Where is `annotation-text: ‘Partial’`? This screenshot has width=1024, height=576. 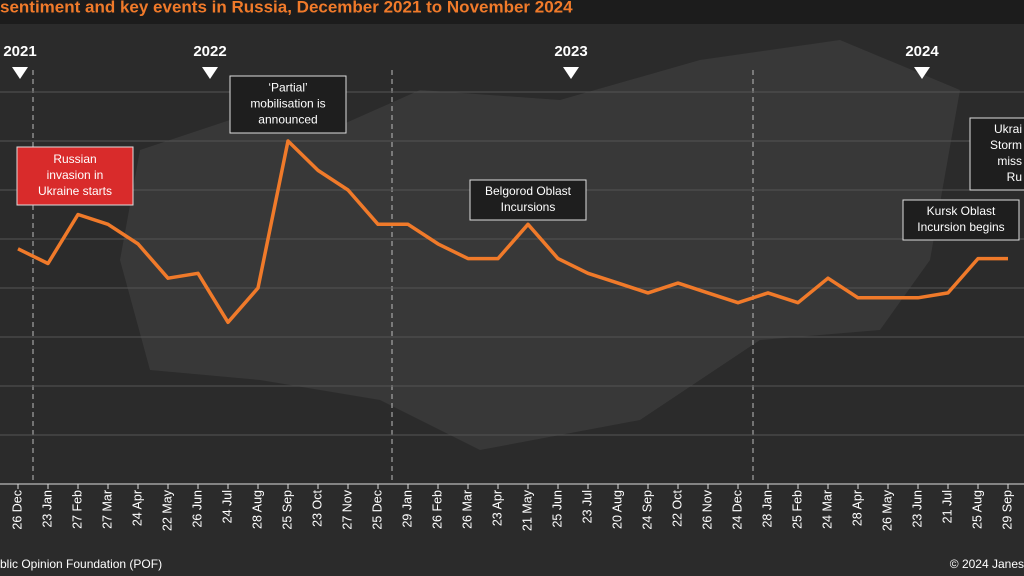 annotation-text: ‘Partial’ is located at coordinates (287, 88).